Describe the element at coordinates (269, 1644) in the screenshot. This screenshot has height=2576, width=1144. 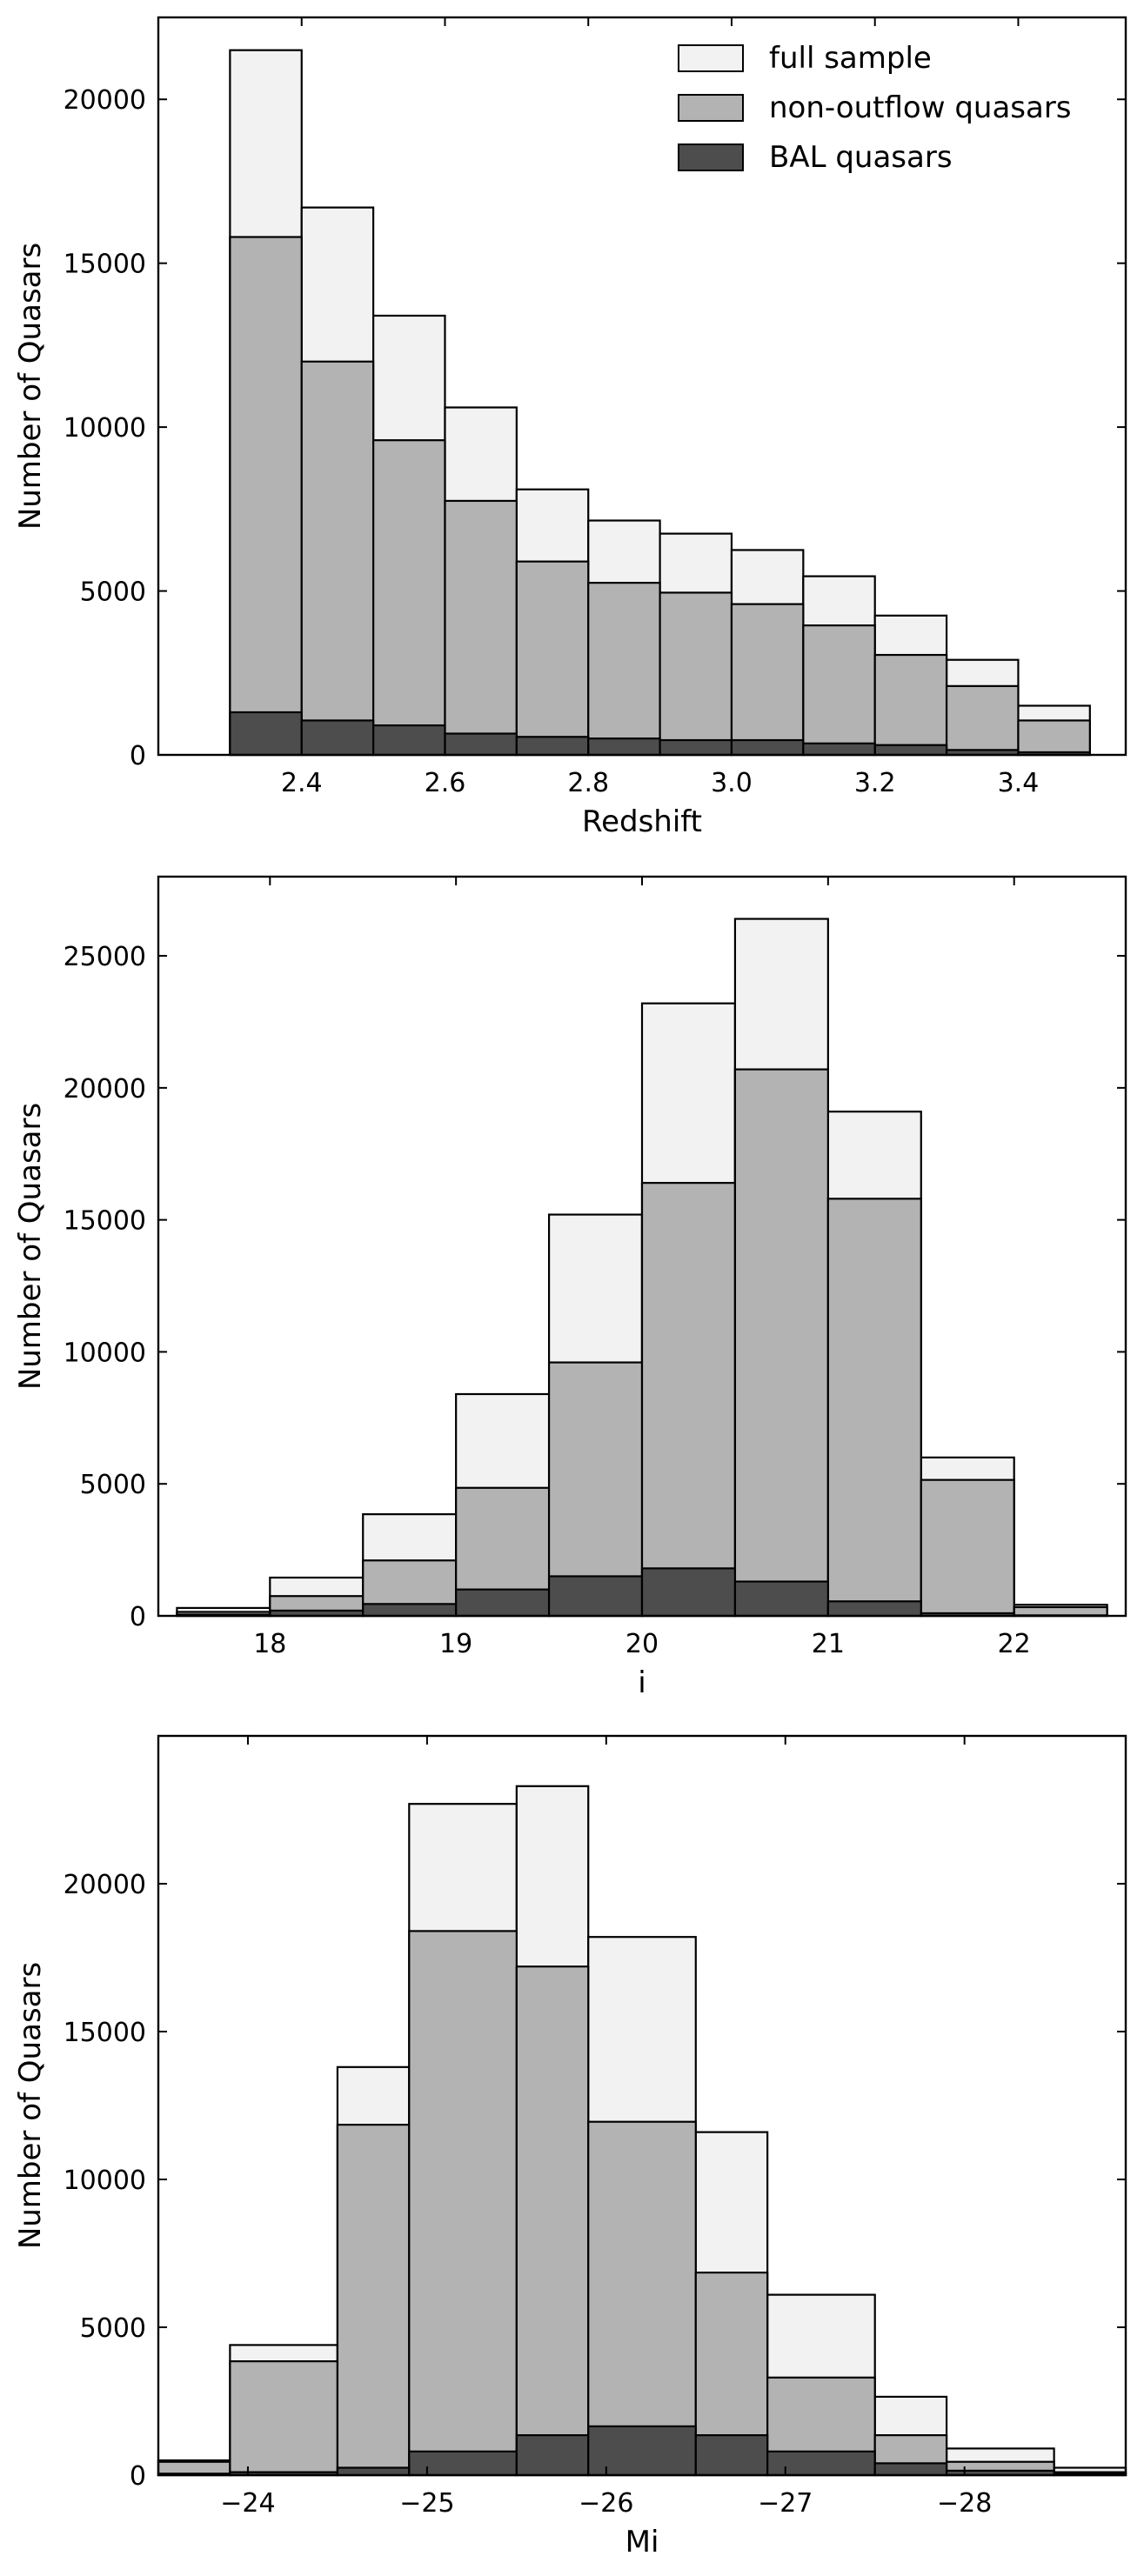
I see `x-tick-label: 18` at that location.